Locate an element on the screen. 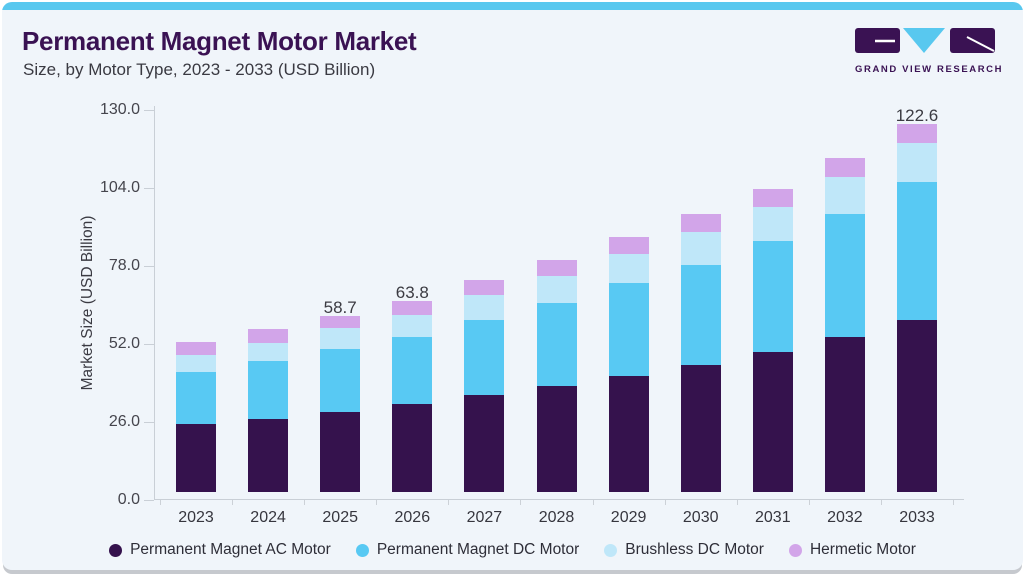 The width and height of the screenshot is (1025, 576). x-tick-label: 2023 is located at coordinates (196, 517).